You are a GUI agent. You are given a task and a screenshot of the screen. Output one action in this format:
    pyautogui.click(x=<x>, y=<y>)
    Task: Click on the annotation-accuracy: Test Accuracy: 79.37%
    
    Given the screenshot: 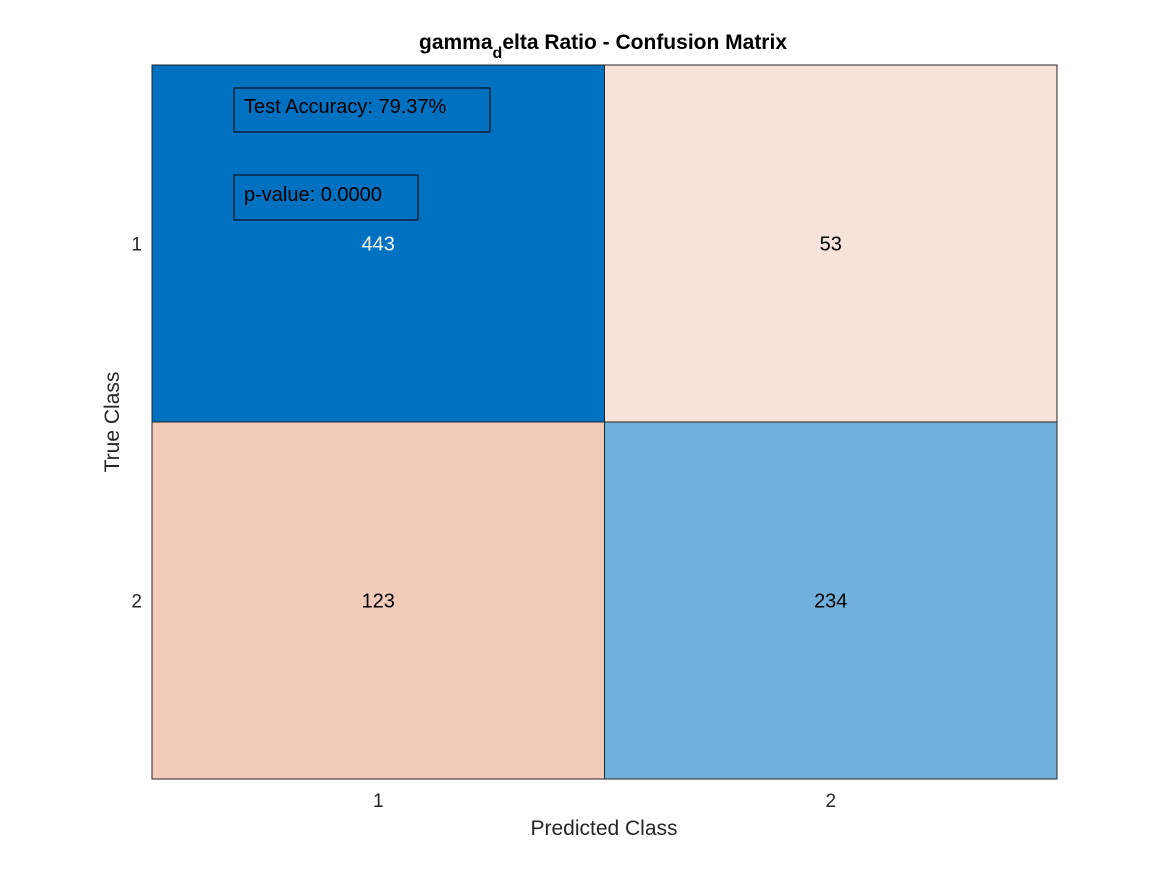 What is the action you would take?
    pyautogui.click(x=362, y=110)
    